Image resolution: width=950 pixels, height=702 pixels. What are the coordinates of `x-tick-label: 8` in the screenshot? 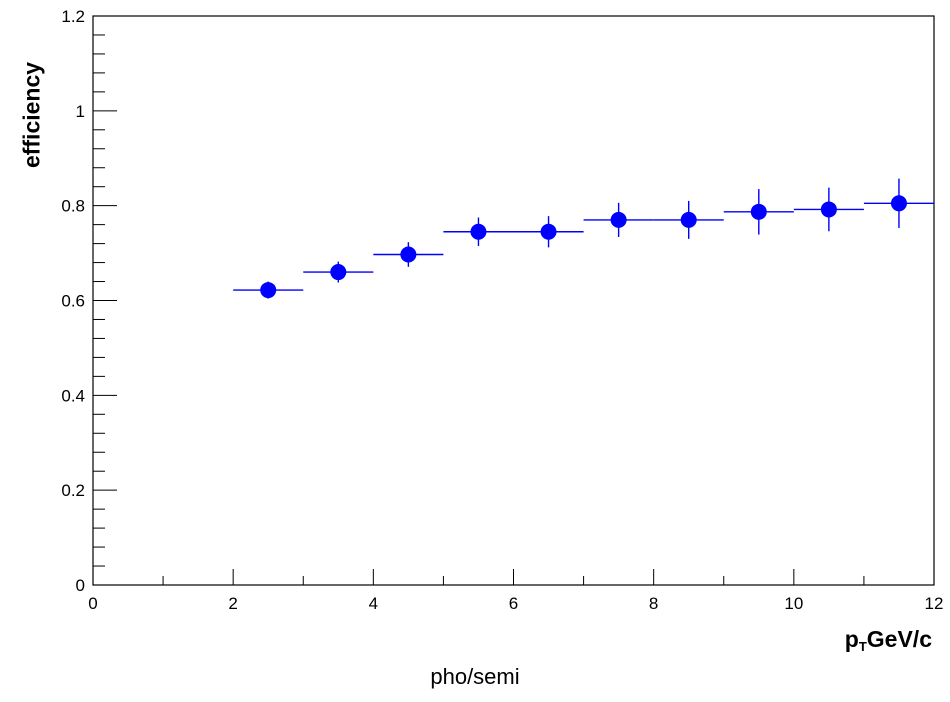 It's located at (653, 603).